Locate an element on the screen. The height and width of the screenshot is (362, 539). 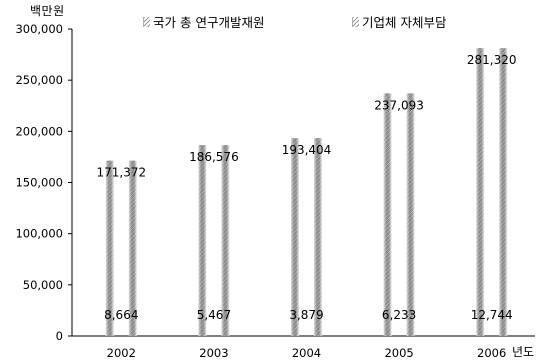
y-tick-label: 50,000 is located at coordinates (43, 285).